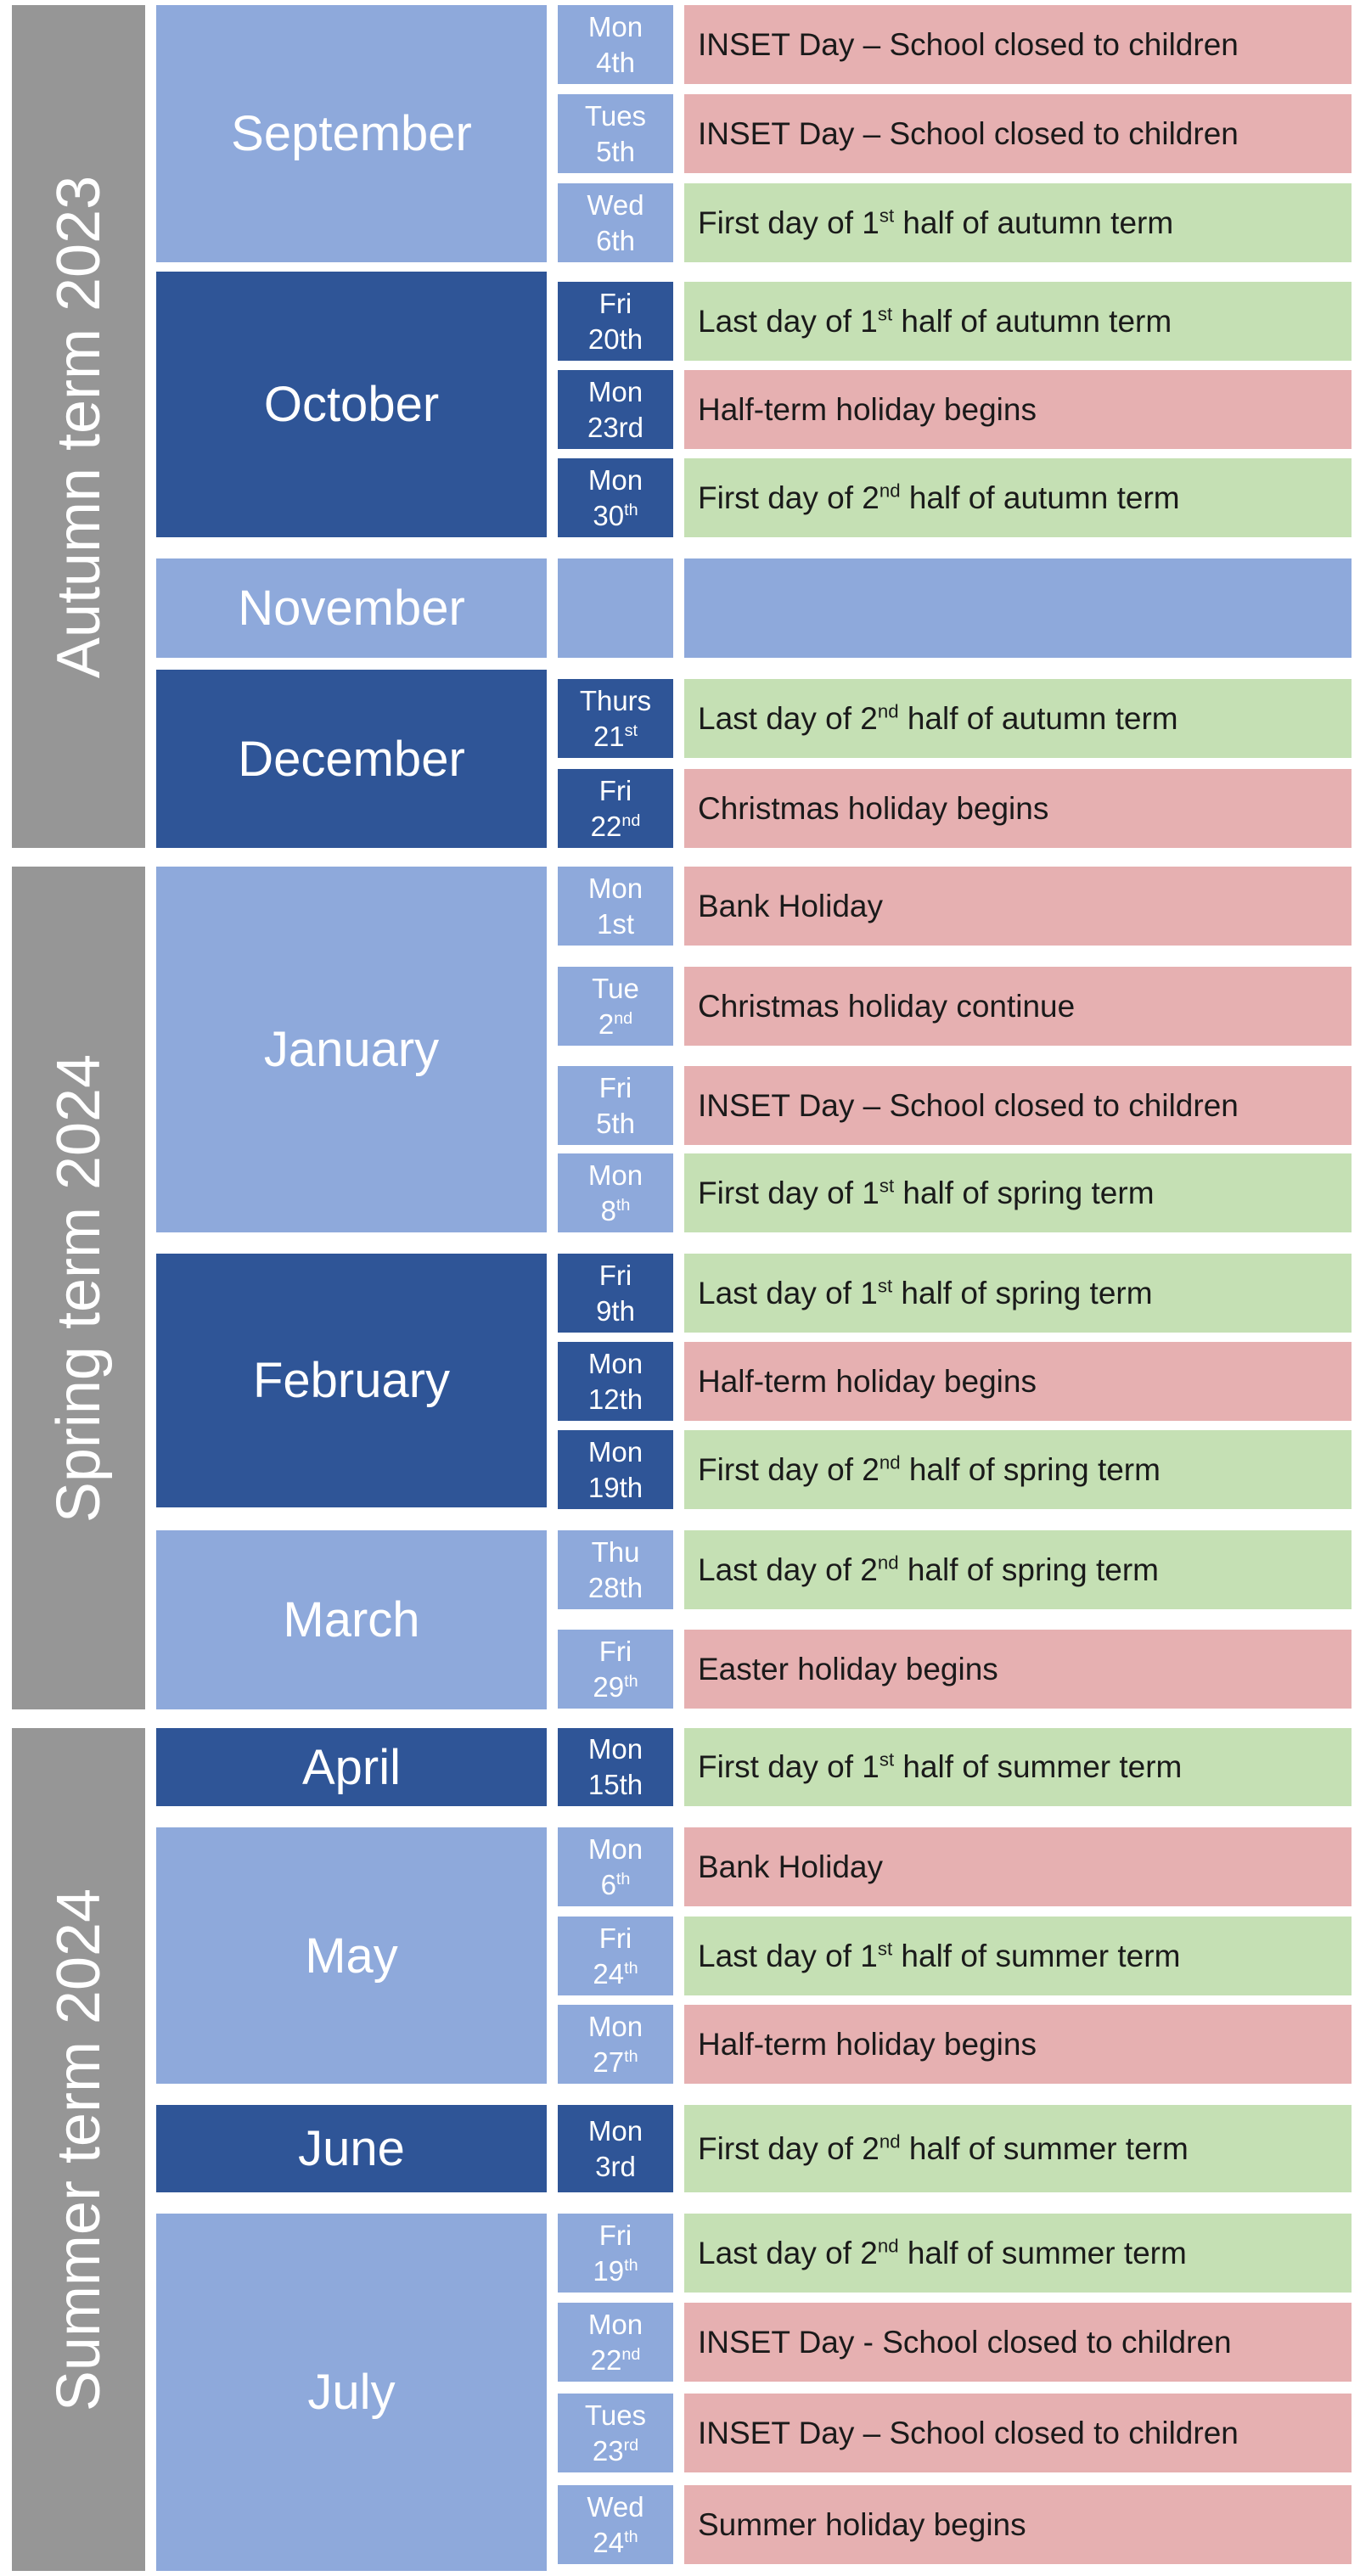 This screenshot has width=1360, height=2576. What do you see at coordinates (615, 608) in the screenshot?
I see `date-cell` at bounding box center [615, 608].